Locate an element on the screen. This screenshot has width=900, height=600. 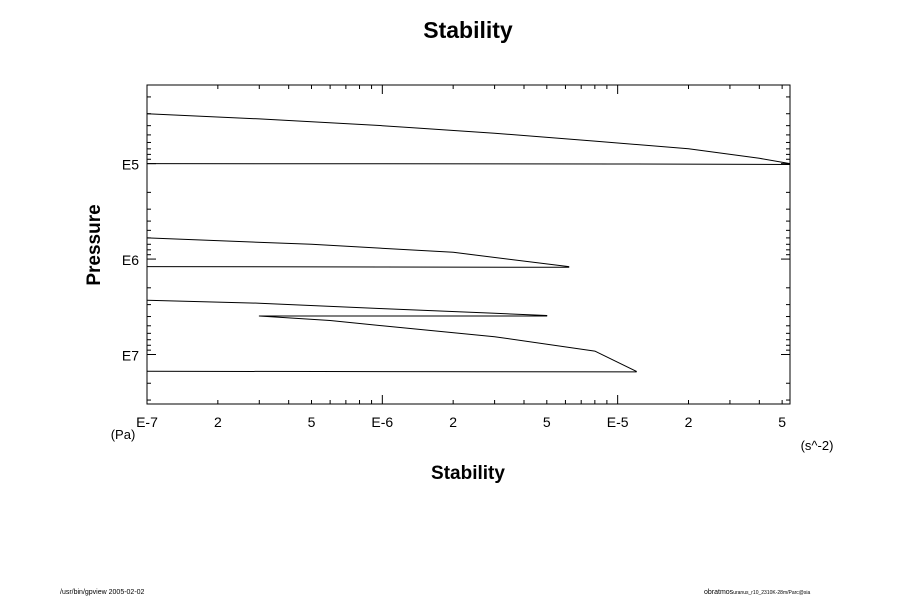
footer-right-sub: uranus_r10_2310K-28m/Parc@sia is located at coordinates (772, 593).